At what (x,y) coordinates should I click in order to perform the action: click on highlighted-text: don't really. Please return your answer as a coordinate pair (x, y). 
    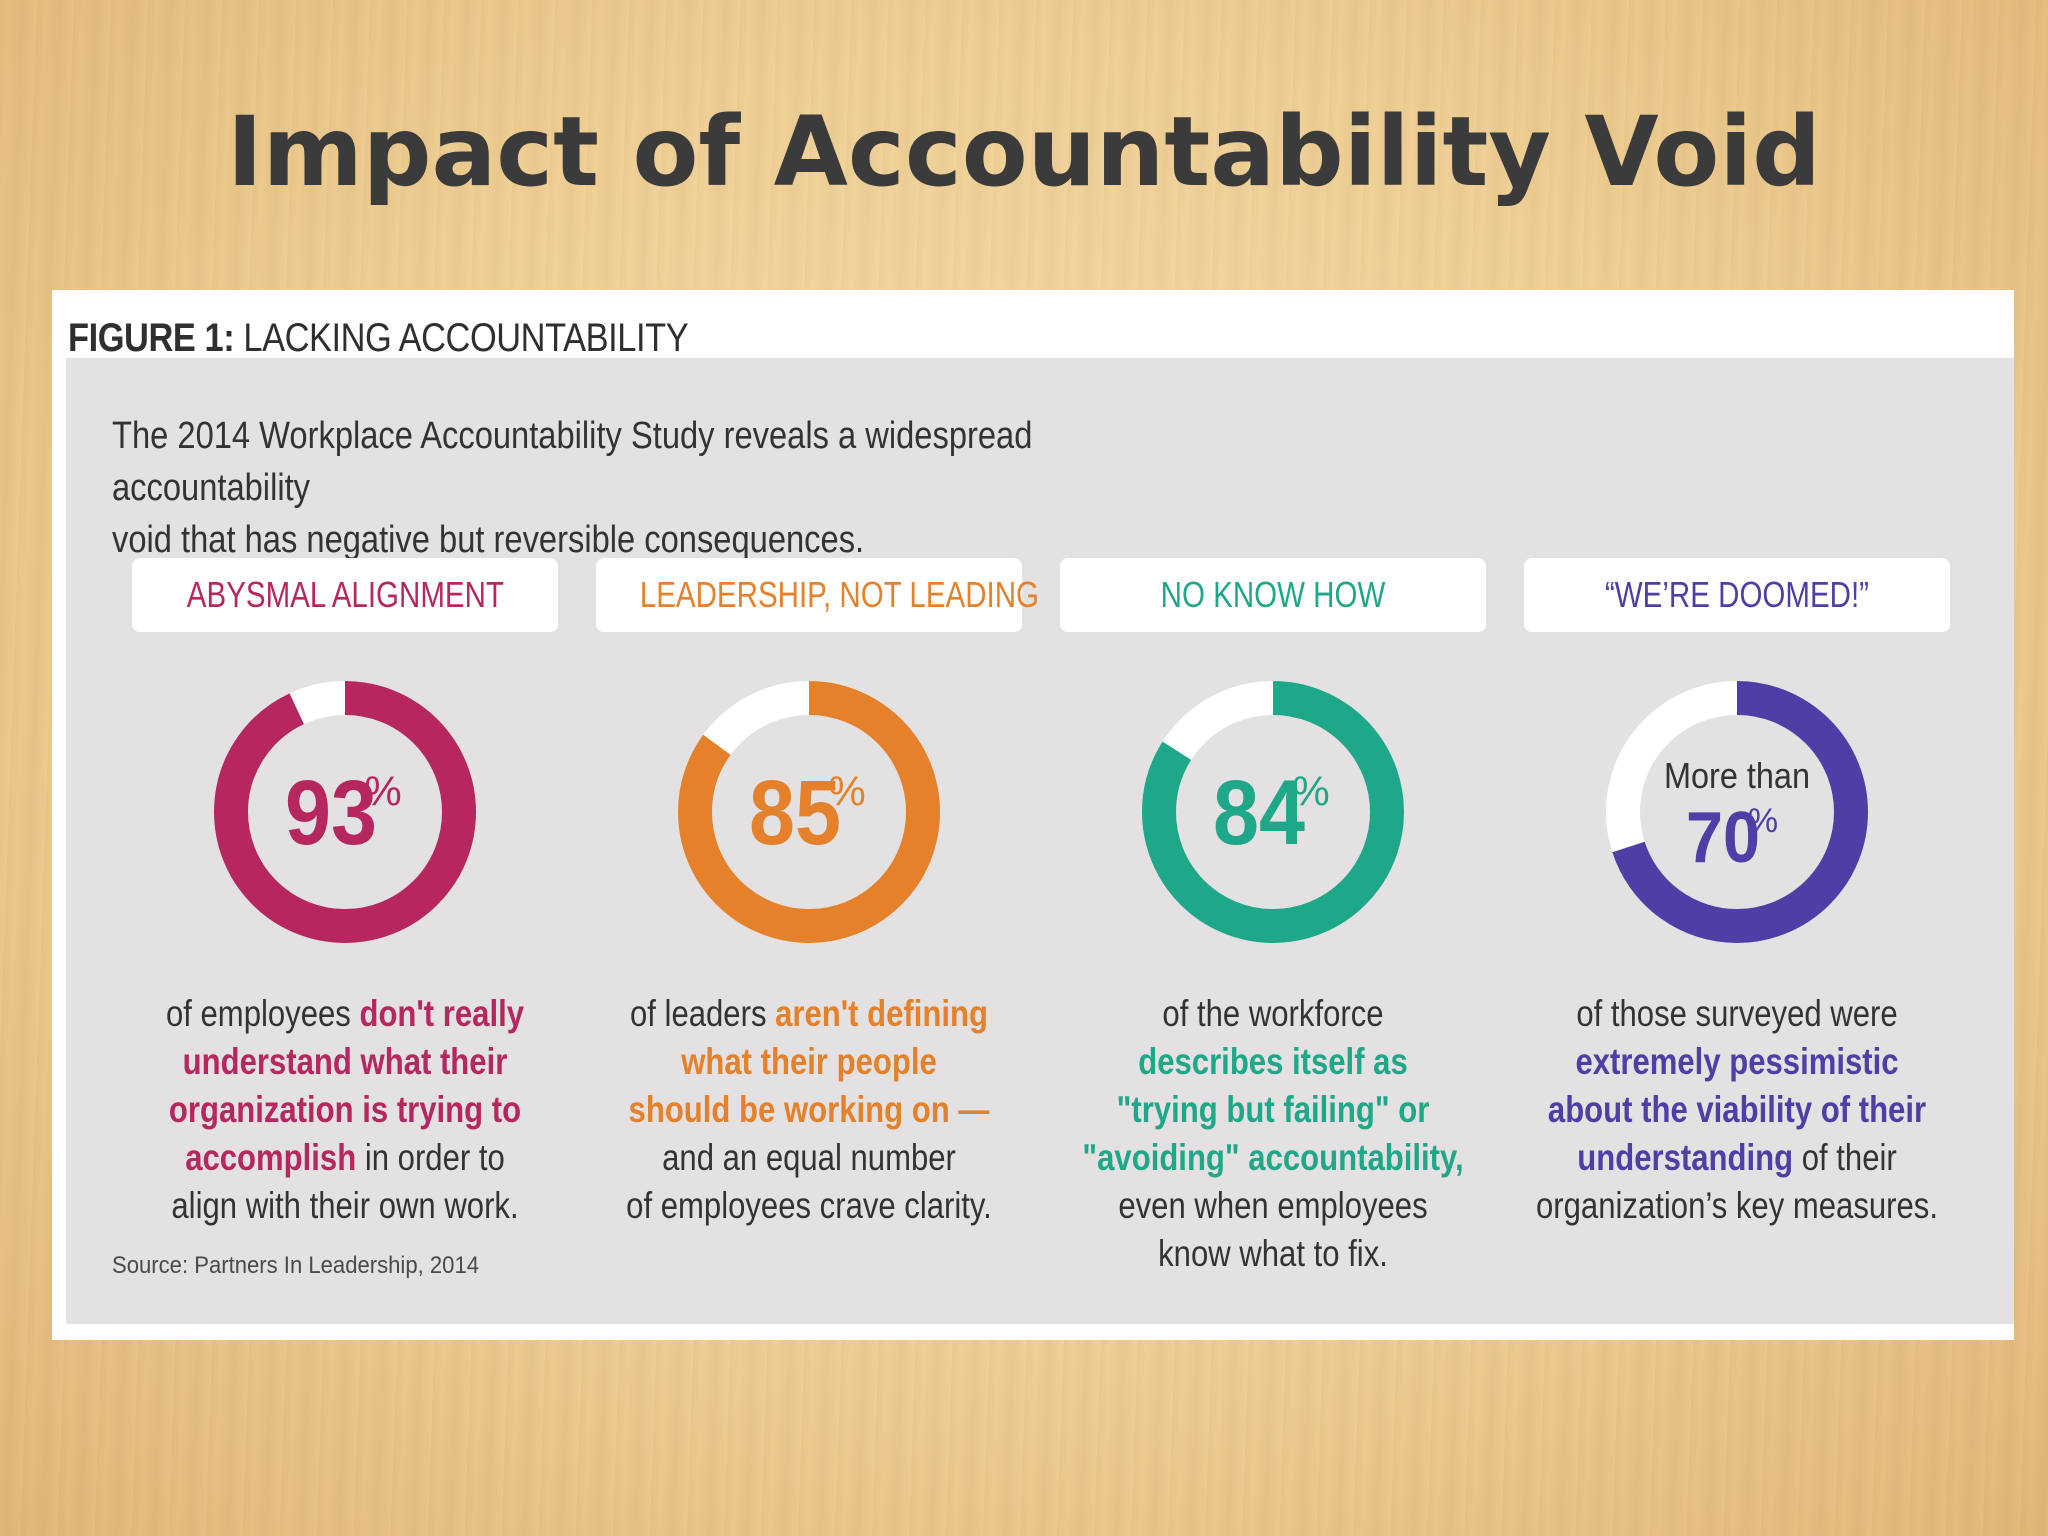
    Looking at the image, I should click on (442, 1013).